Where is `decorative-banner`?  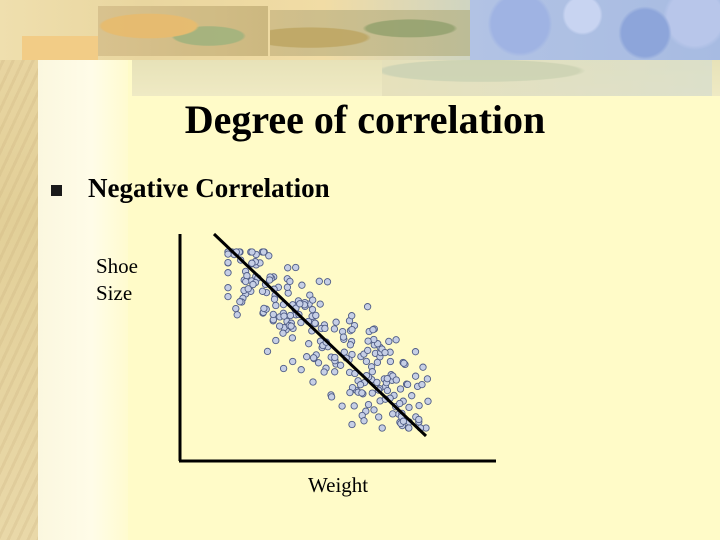
decorative-banner is located at coordinates (360, 30).